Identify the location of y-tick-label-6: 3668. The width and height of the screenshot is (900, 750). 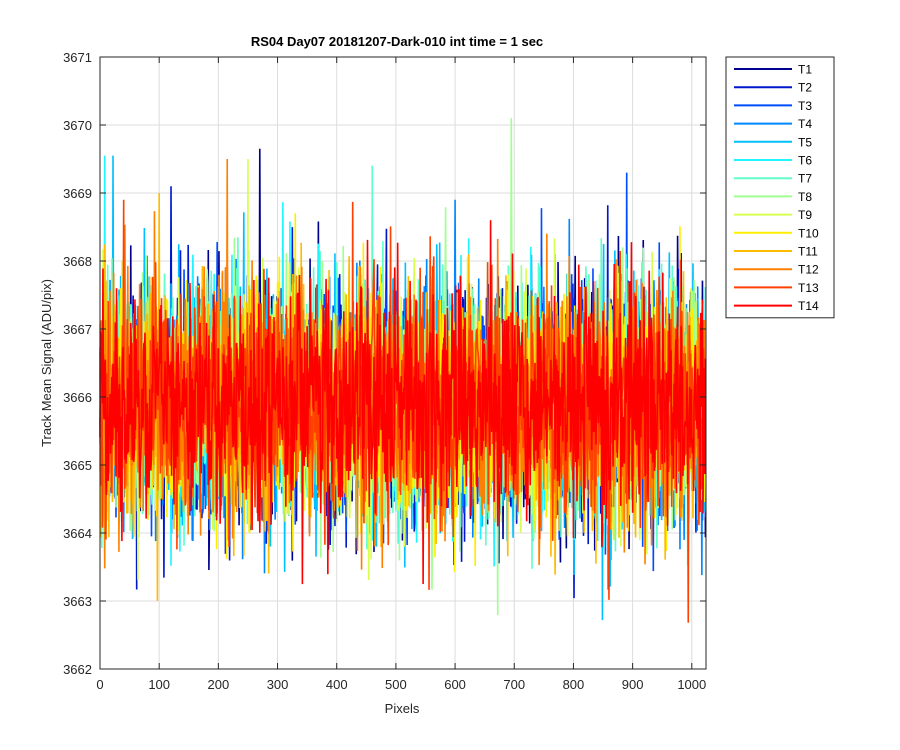
(77, 261).